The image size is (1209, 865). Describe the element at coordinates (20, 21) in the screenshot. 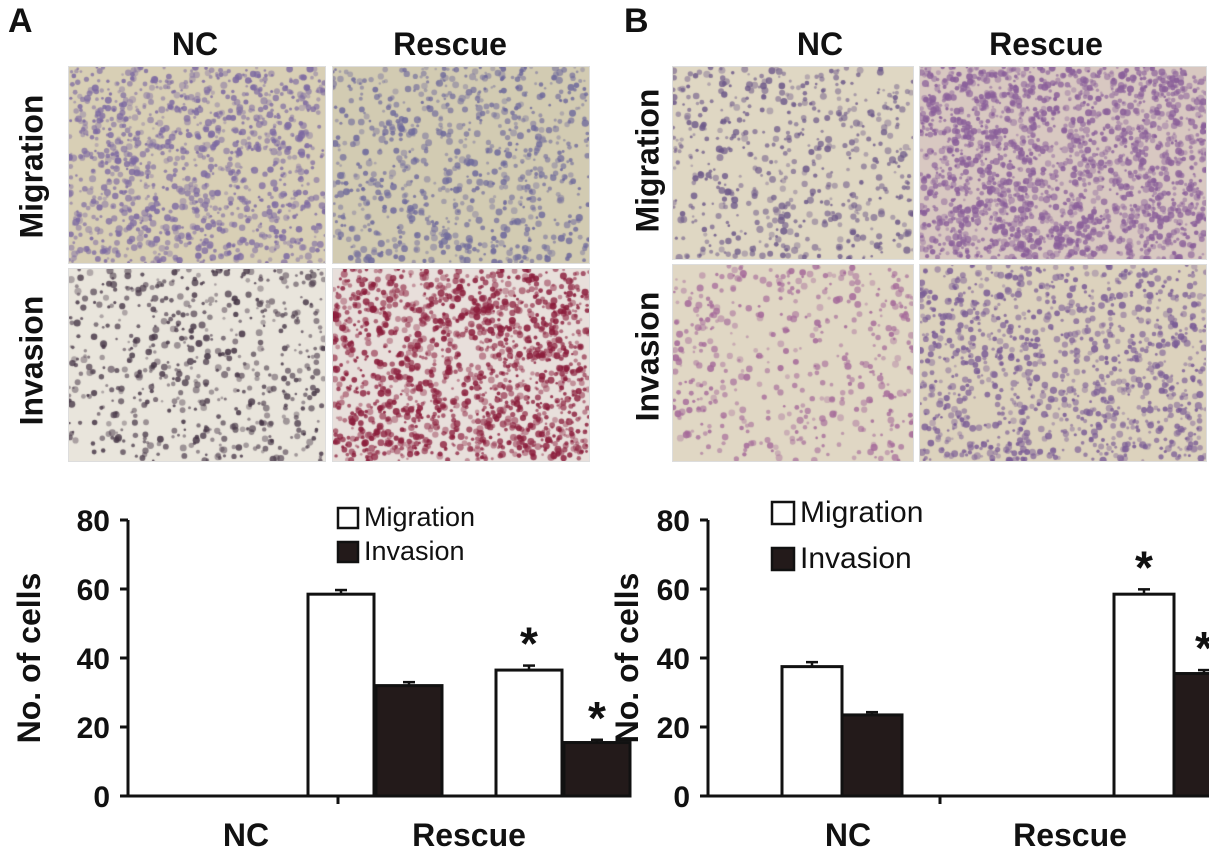

I see `panel-letter: A` at that location.